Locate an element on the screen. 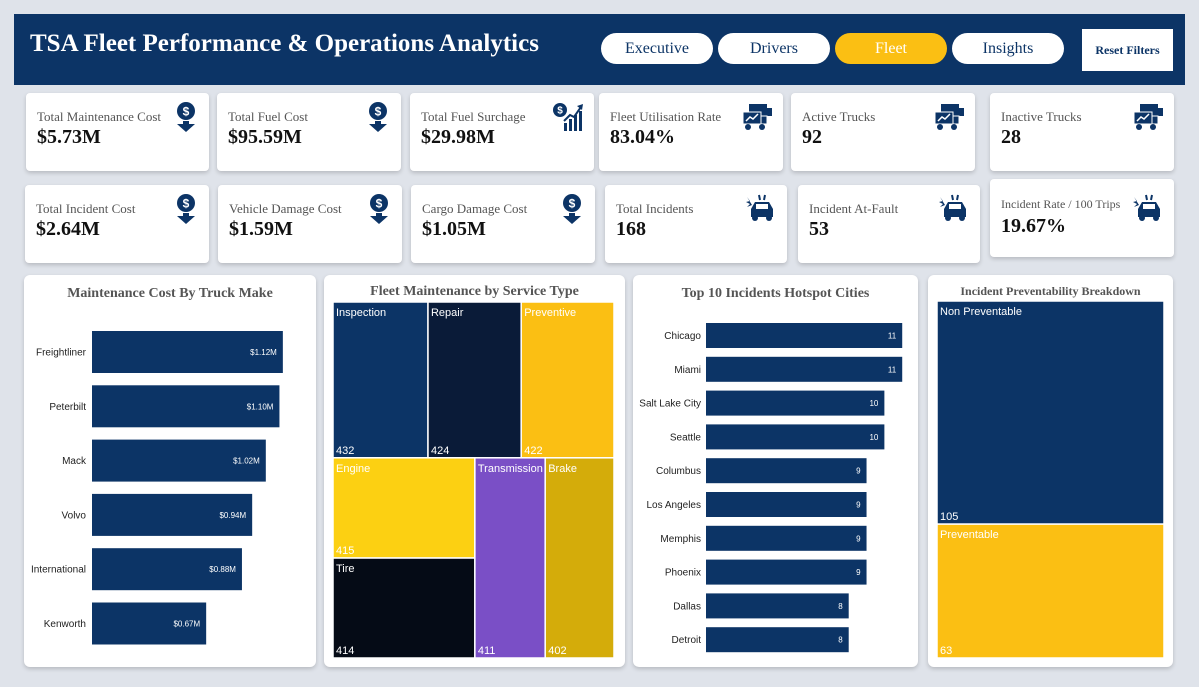 This screenshot has width=1199, height=687. kpi-cargo-damage-cost: Cargo Damage Cost $1.05M is located at coordinates (503, 224).